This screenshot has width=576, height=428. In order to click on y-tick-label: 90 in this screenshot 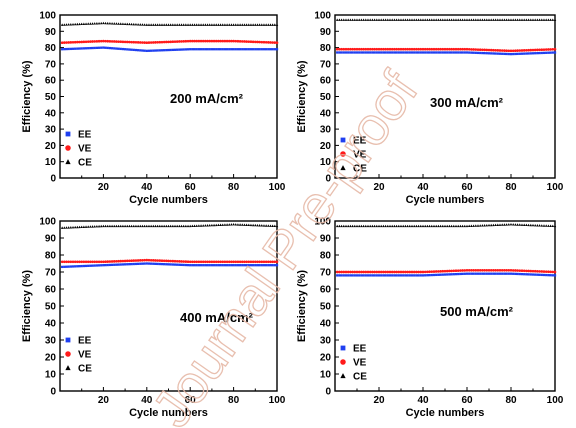, I will do `click(51, 32)`.